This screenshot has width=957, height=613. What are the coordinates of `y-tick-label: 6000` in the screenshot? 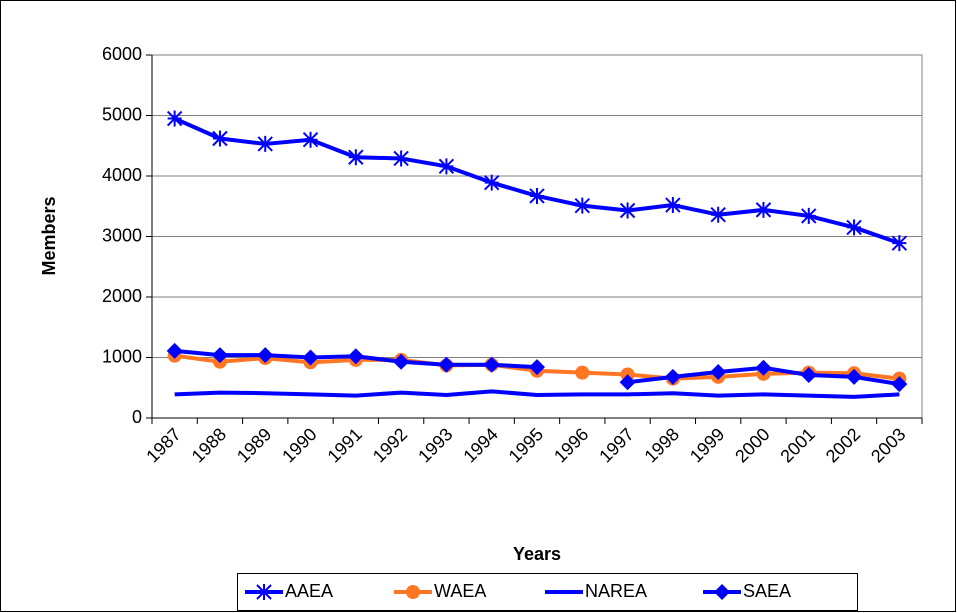 It's located at (122, 54).